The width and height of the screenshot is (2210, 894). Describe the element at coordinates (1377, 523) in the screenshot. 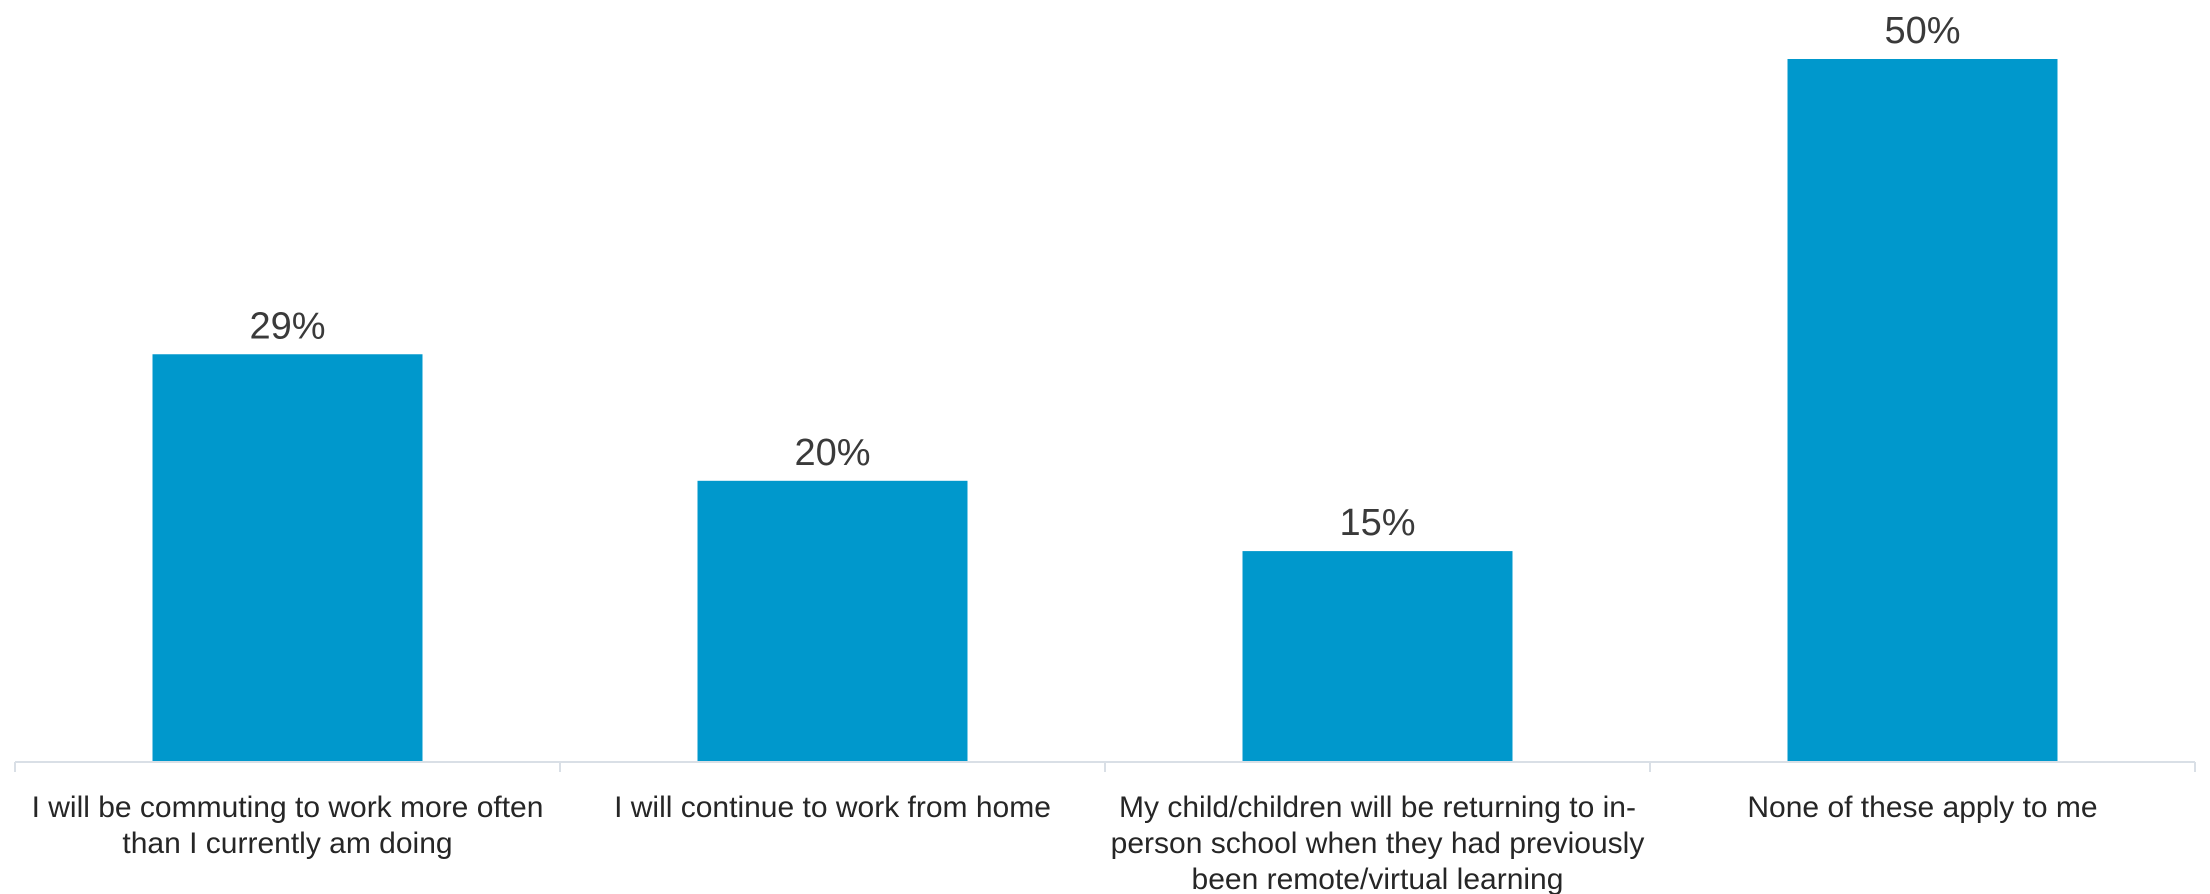

I see `data-label-3: 15%` at that location.